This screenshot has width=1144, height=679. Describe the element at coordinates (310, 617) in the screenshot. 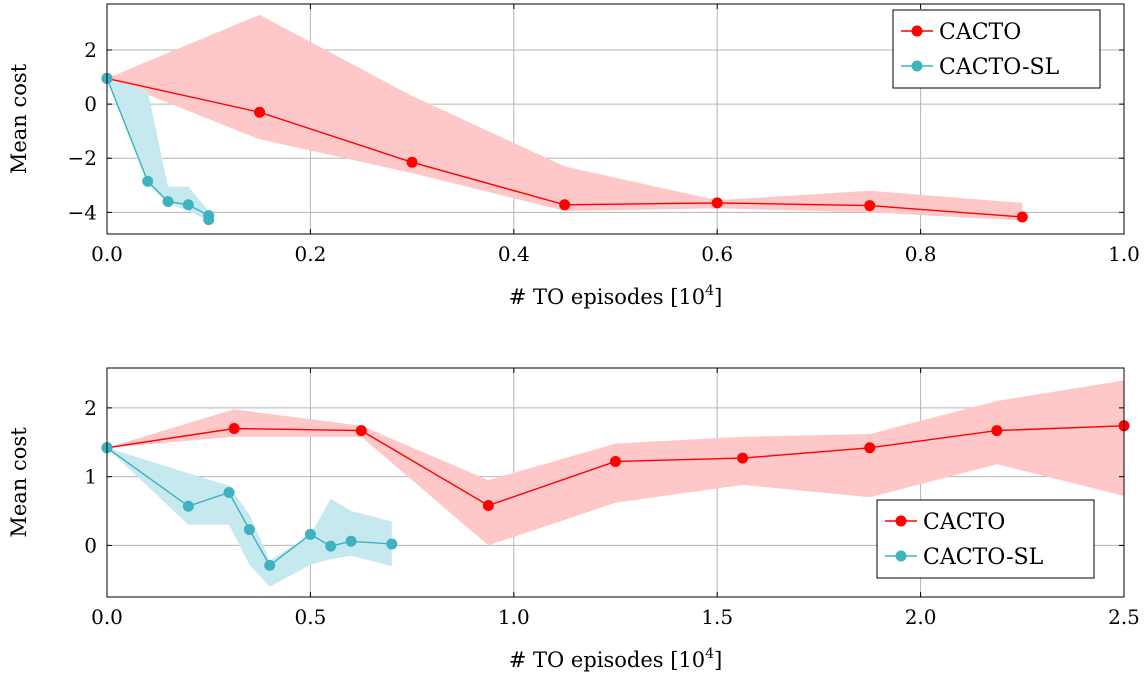

I see `x-tick-label: 0.5` at that location.